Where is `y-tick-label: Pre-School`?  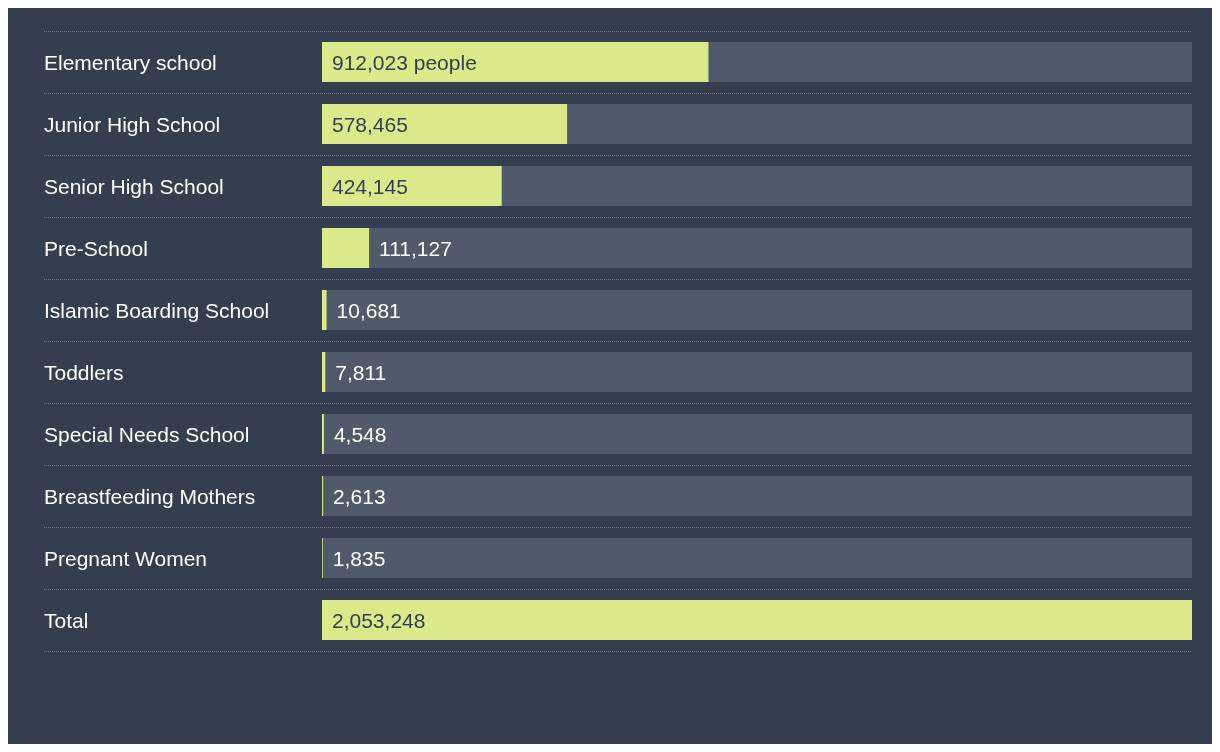 y-tick-label: Pre-School is located at coordinates (96, 248).